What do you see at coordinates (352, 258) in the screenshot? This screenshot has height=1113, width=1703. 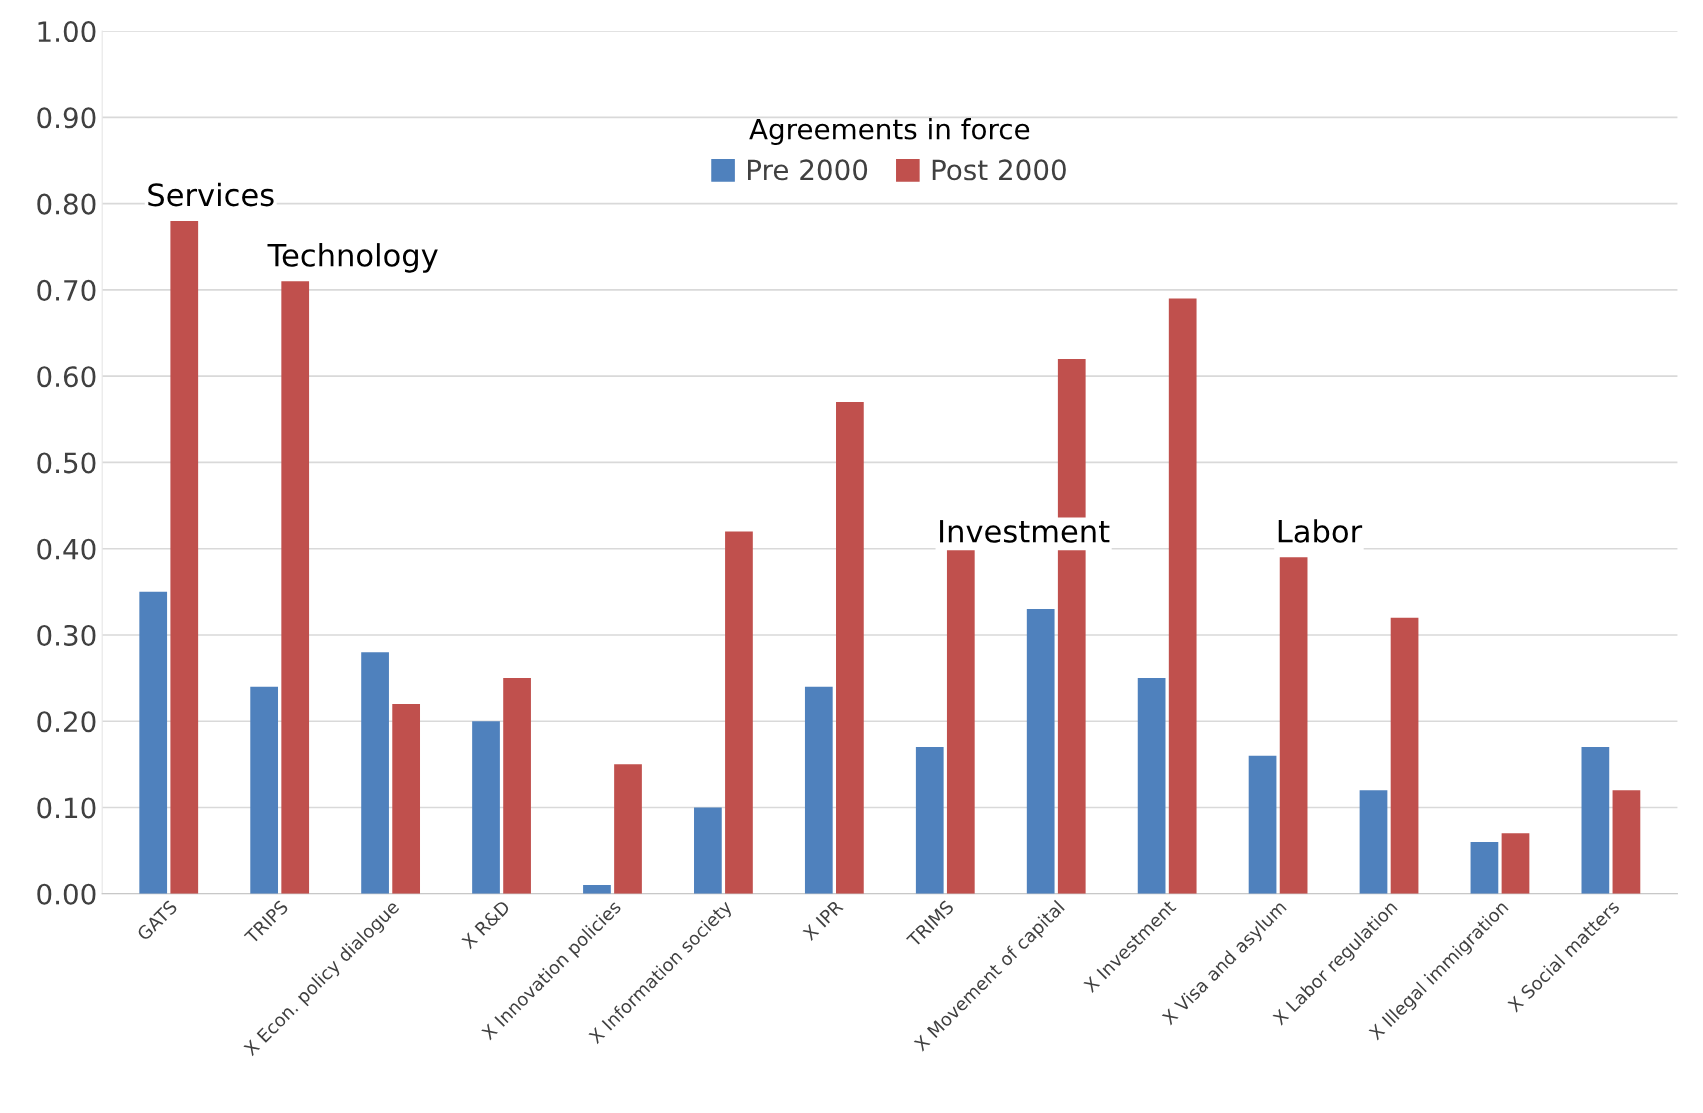 I see `annotation: Technology` at bounding box center [352, 258].